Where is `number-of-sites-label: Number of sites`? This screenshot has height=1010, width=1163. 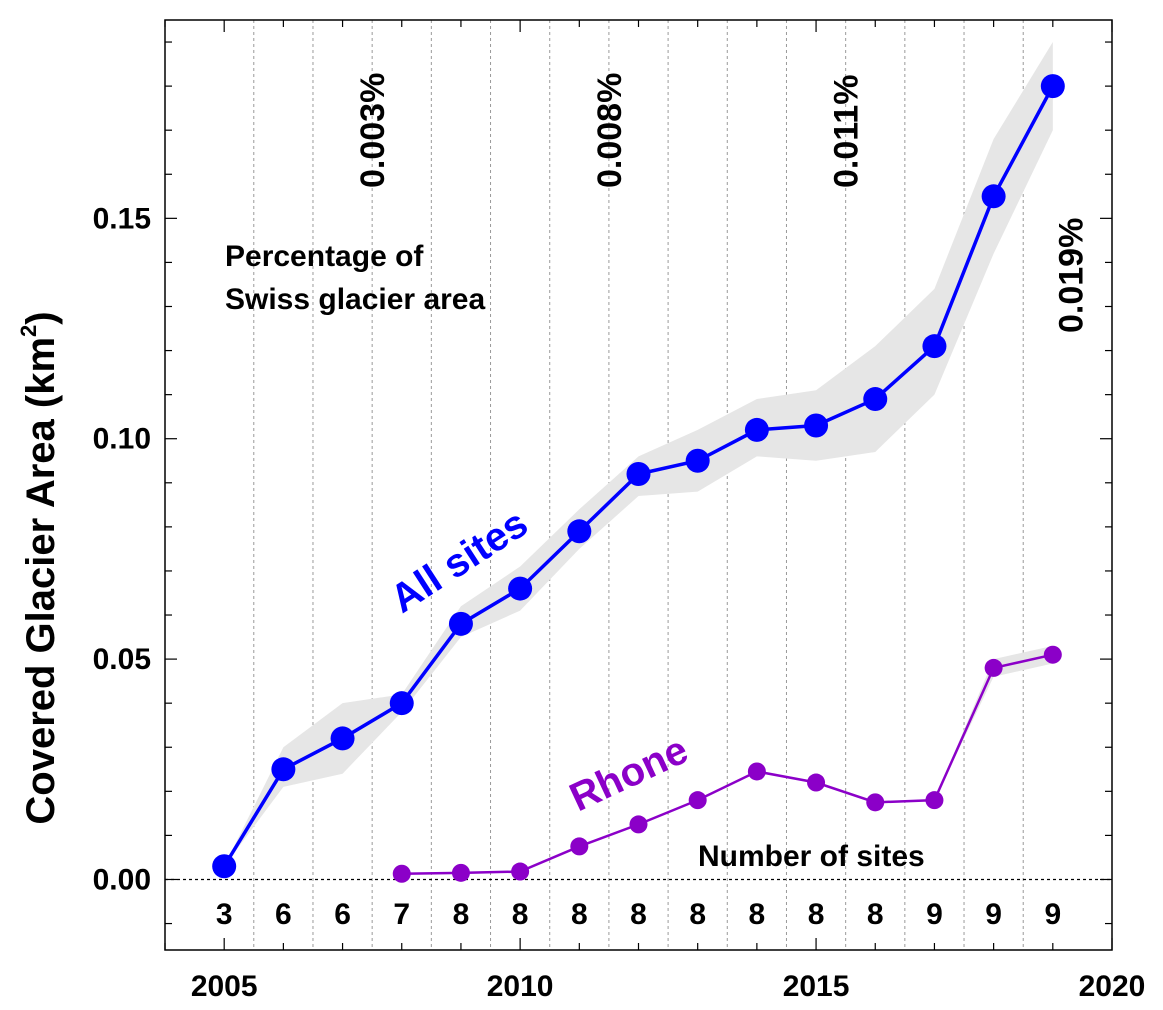
number-of-sites-label: Number of sites is located at coordinates (811, 856).